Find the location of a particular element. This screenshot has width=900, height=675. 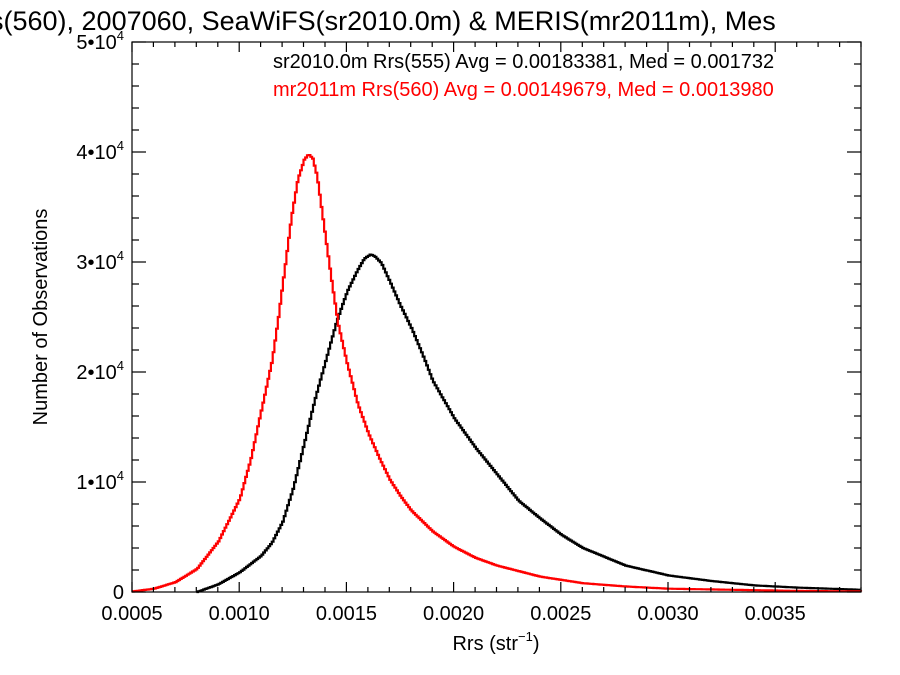

y-axis-title: Number of Observations is located at coordinates (41, 317).